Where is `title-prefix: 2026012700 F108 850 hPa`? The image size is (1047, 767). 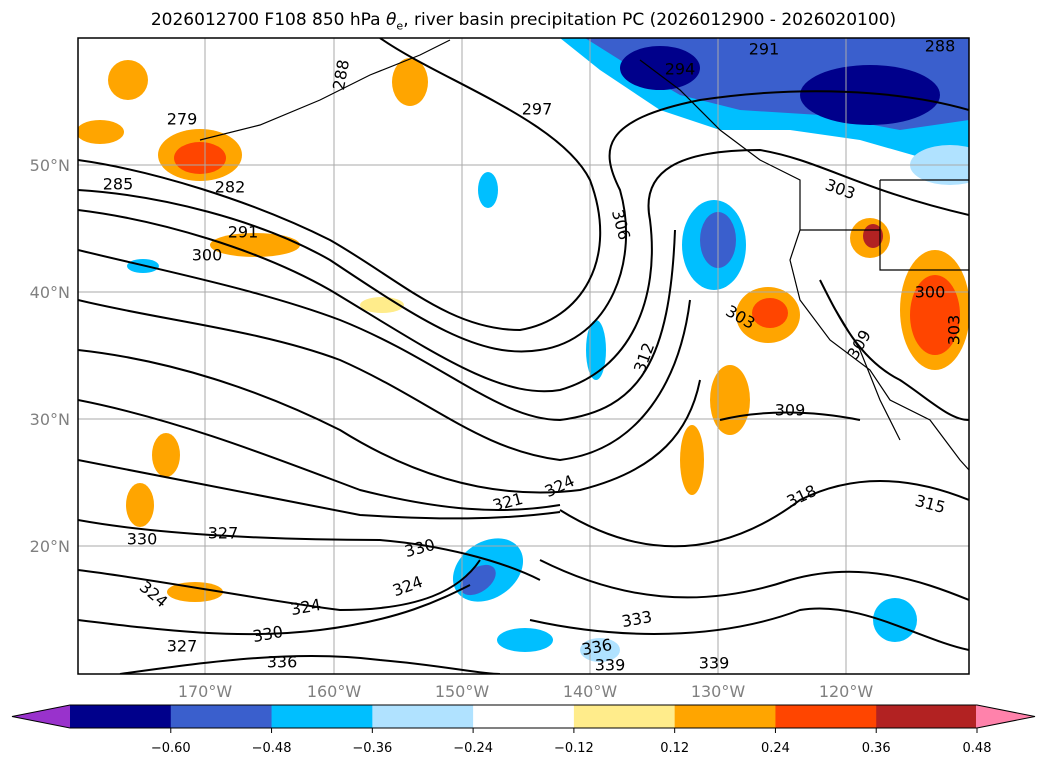 title-prefix: 2026012700 F108 850 hPa is located at coordinates (268, 20).